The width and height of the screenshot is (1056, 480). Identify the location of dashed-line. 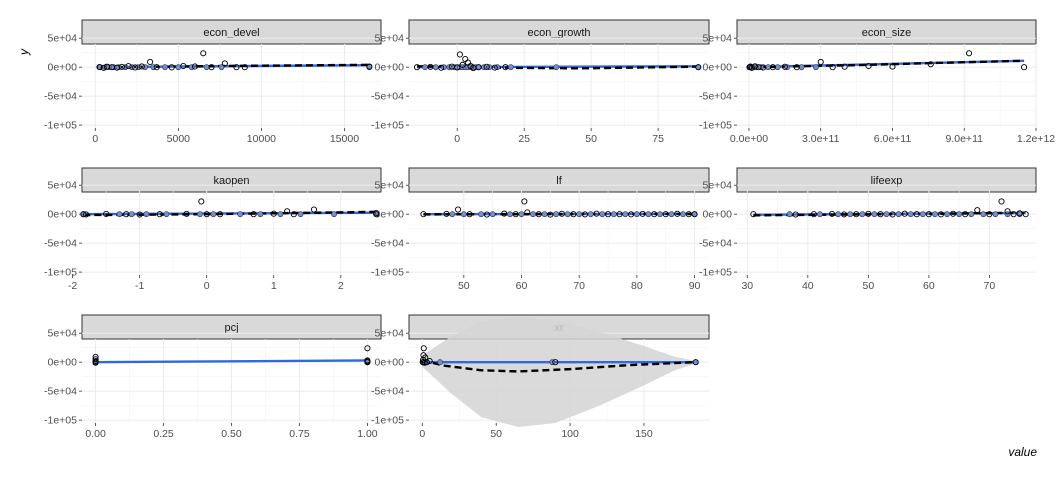
(233, 66).